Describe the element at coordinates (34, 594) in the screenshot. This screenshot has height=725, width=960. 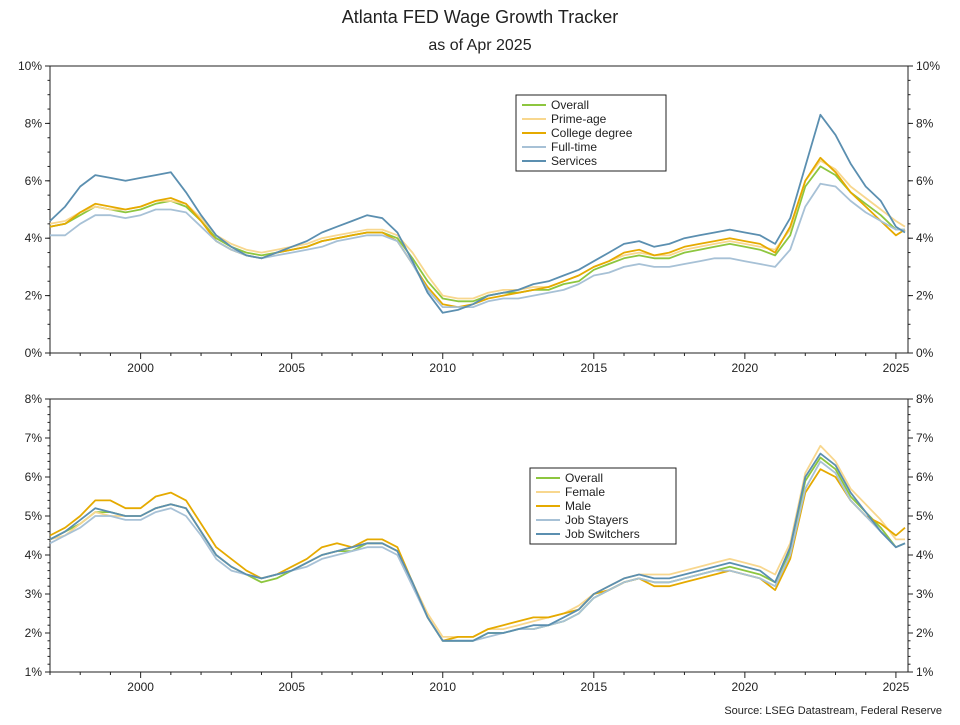
I see `y-tick-label-left: 3%` at that location.